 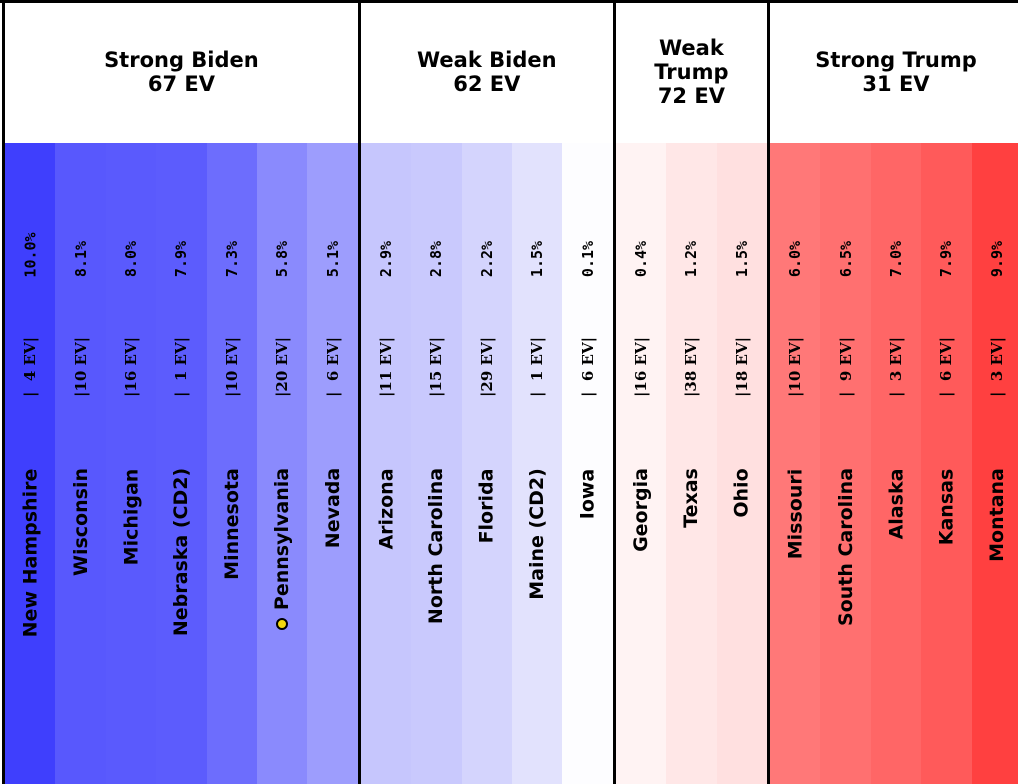 What do you see at coordinates (181, 59) in the screenshot?
I see `group-label: Strong Biden` at bounding box center [181, 59].